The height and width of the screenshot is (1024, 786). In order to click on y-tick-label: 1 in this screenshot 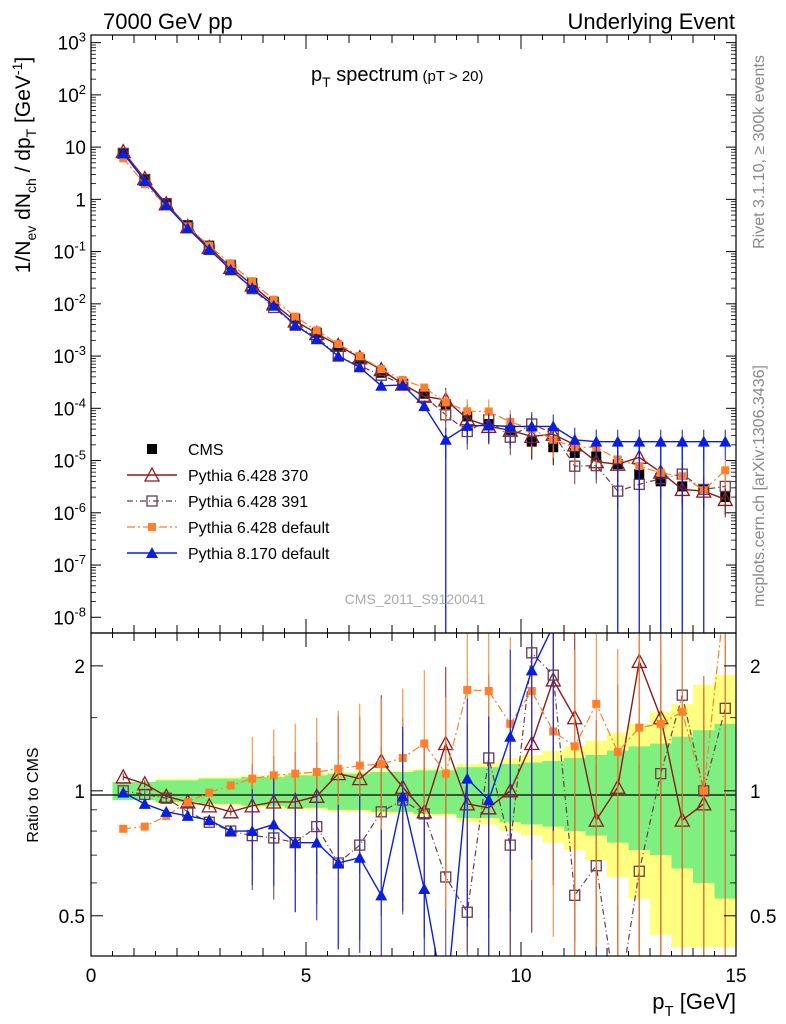, I will do `click(80, 200)`.